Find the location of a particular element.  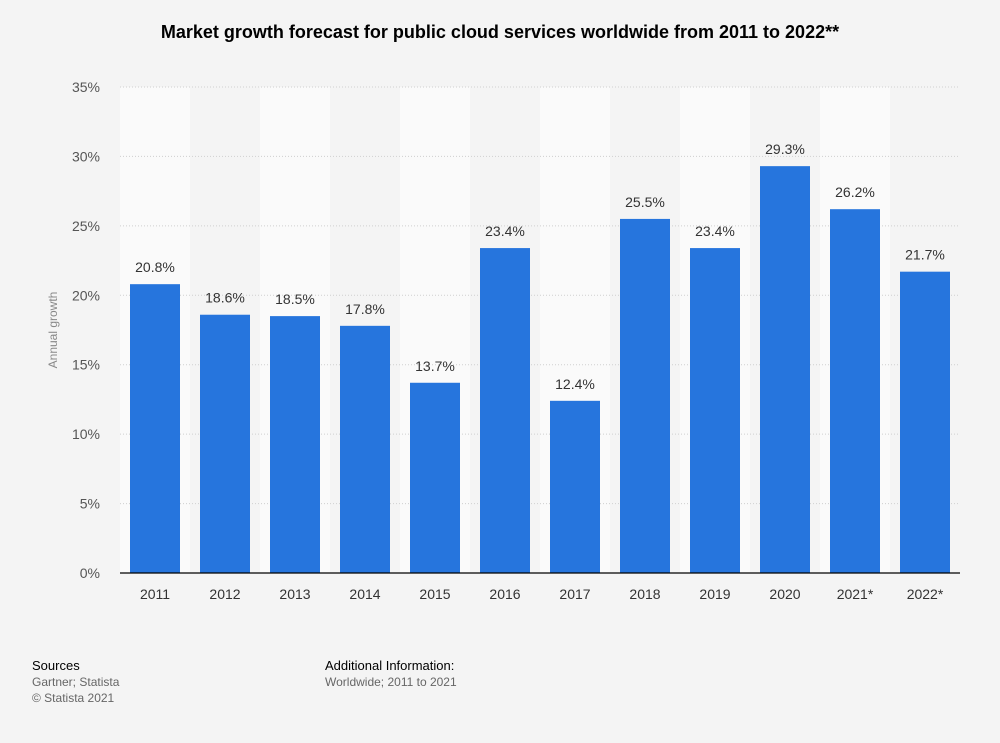

x-tick-label: 2022* is located at coordinates (925, 594).